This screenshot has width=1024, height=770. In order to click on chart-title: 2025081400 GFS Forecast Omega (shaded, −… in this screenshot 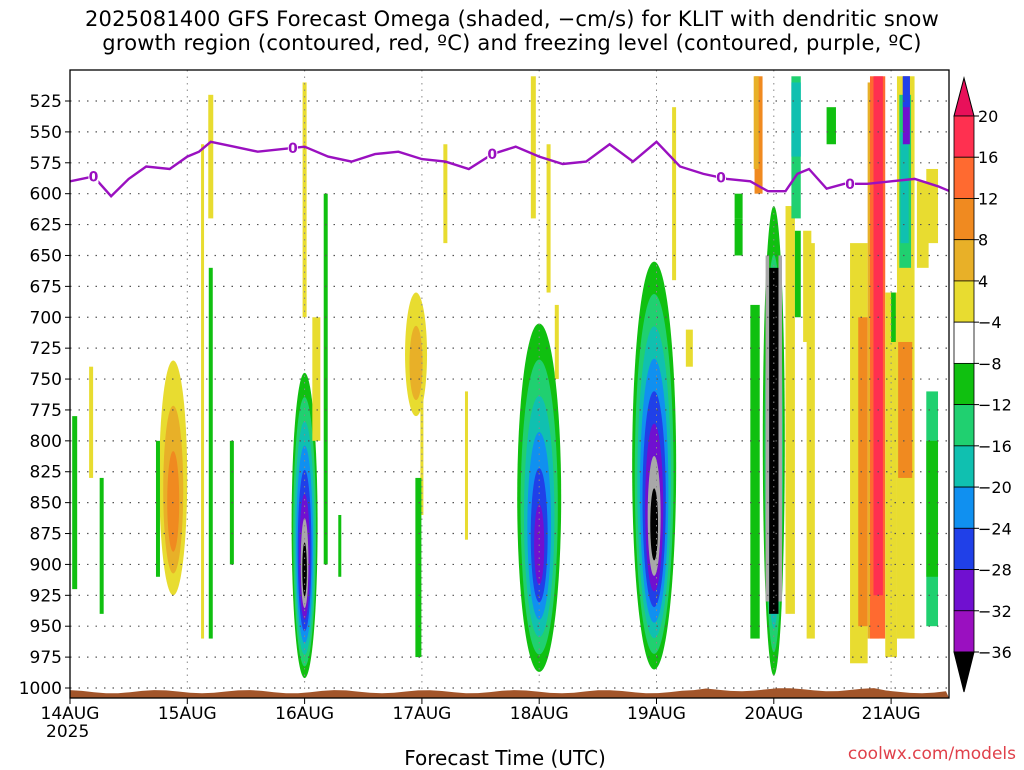, I will do `click(512, 19)`.